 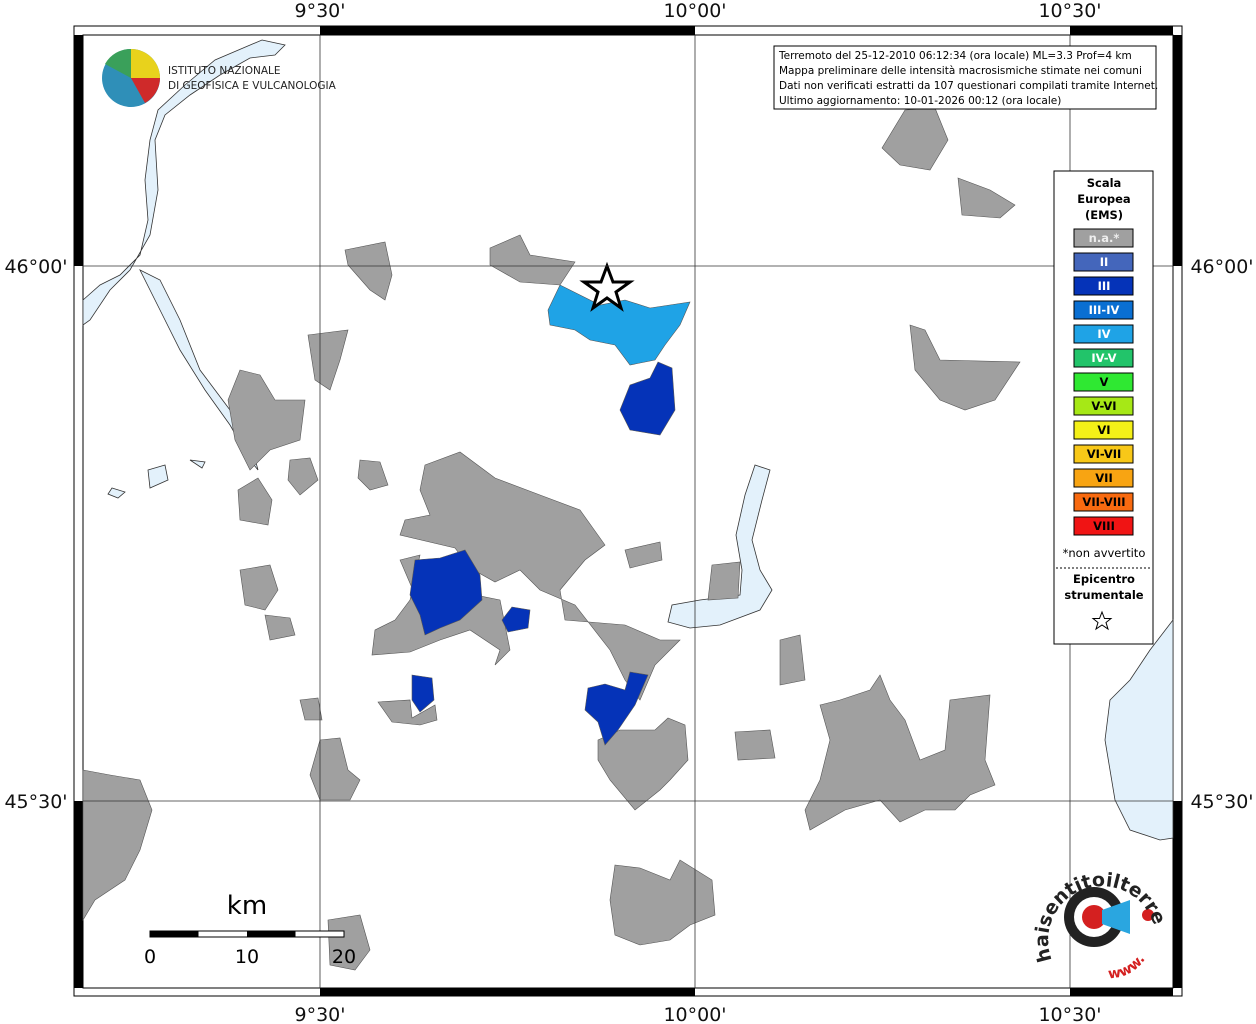 I want to click on legend-label: VIII, so click(x=1104, y=526).